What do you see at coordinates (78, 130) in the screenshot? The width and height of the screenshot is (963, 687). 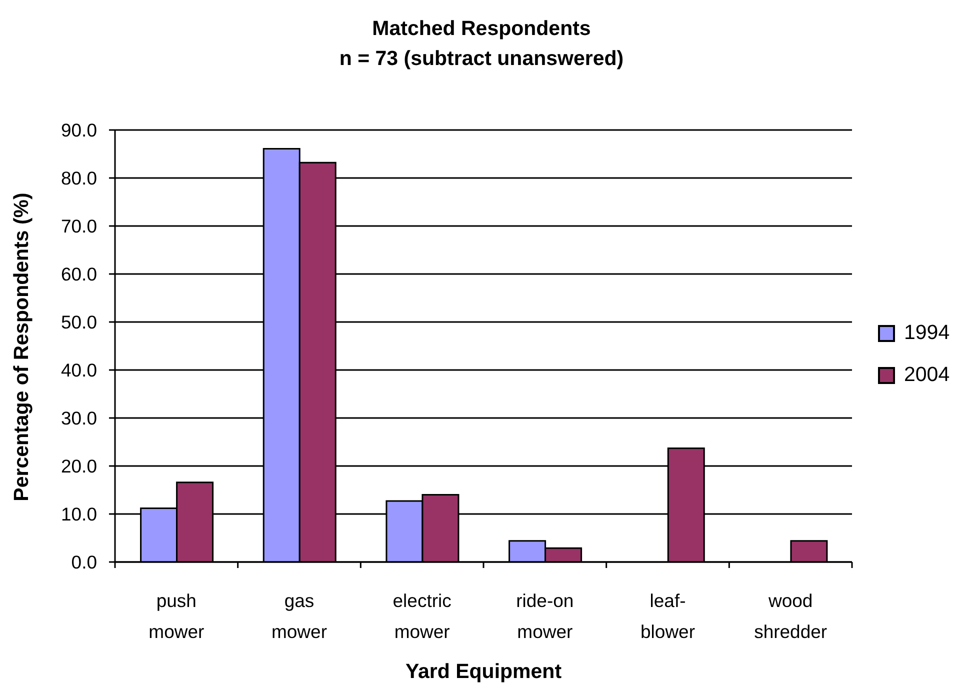 I see `y-tick-label: 90.0` at bounding box center [78, 130].